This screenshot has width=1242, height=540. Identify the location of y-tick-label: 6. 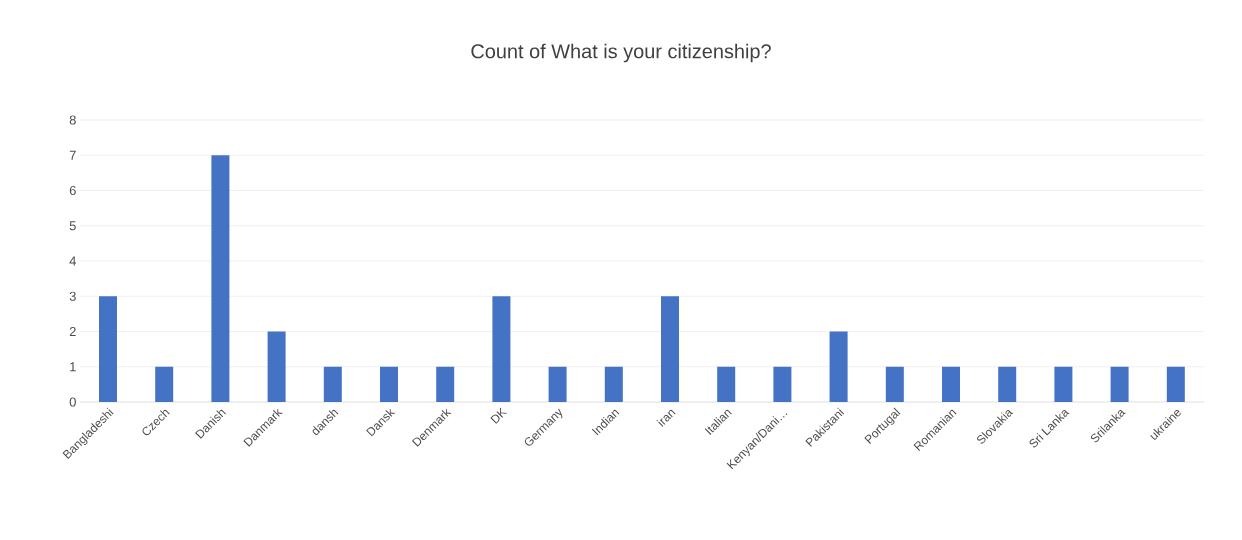
(72, 190).